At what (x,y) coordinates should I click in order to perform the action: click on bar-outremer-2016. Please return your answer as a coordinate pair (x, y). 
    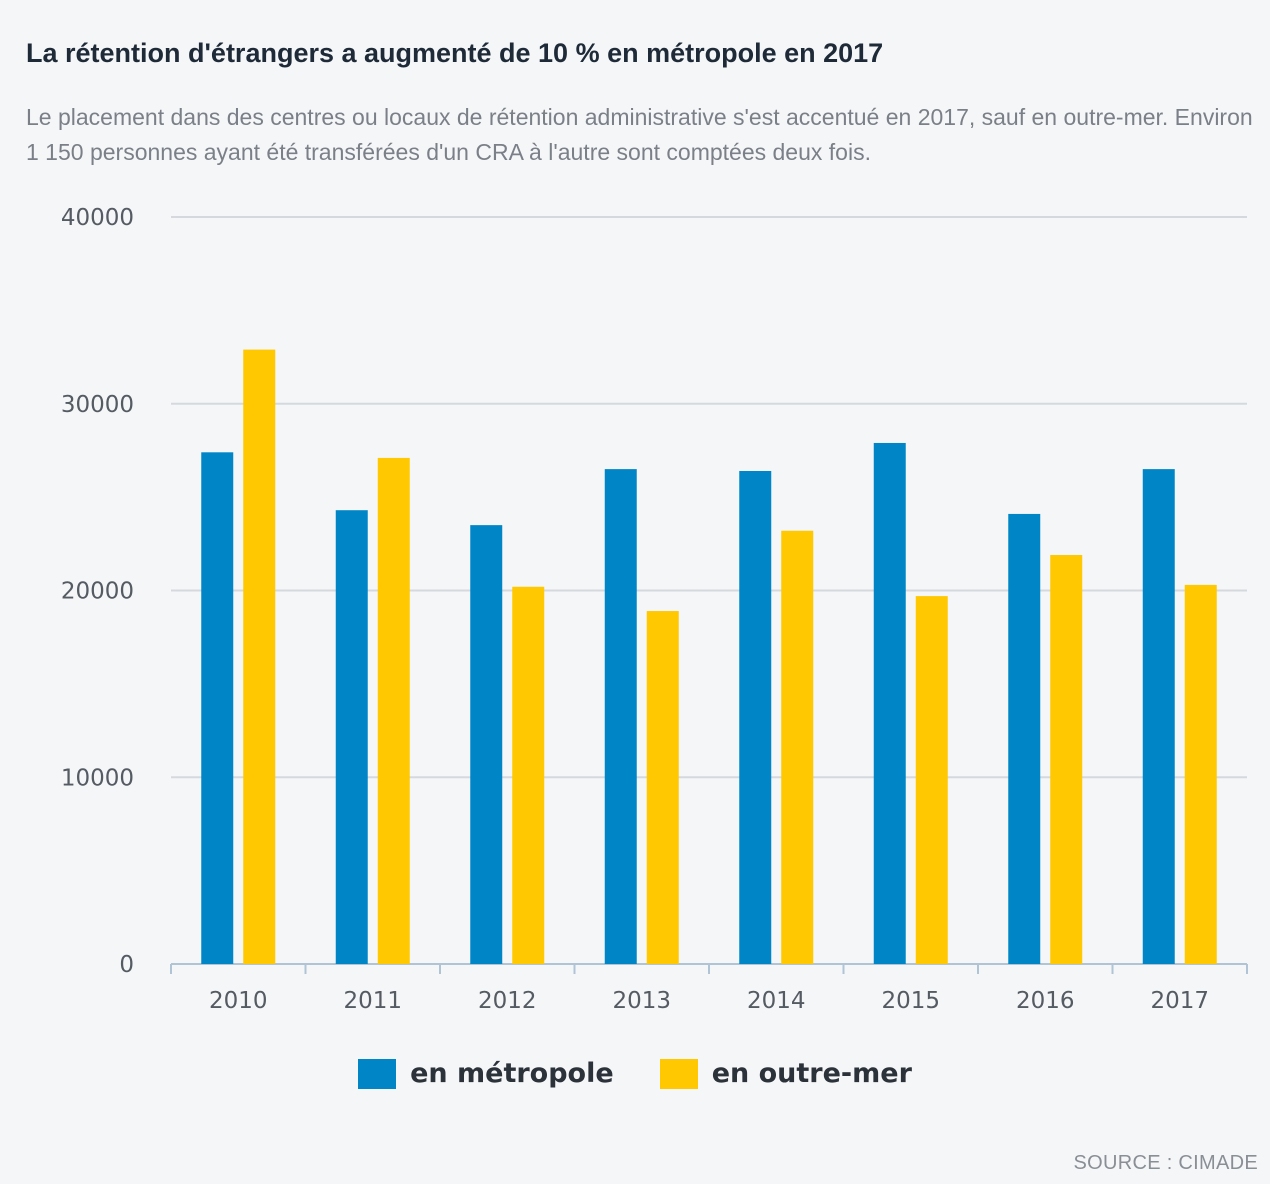
    Looking at the image, I should click on (1066, 759).